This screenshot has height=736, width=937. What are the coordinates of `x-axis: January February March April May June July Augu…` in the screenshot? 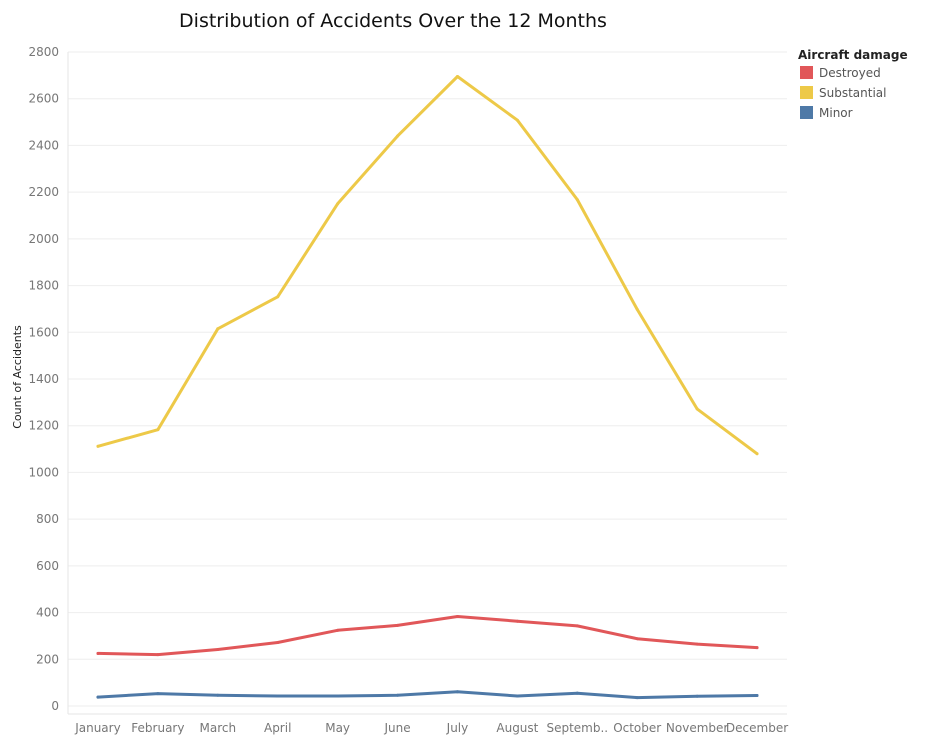 It's located at (428, 724).